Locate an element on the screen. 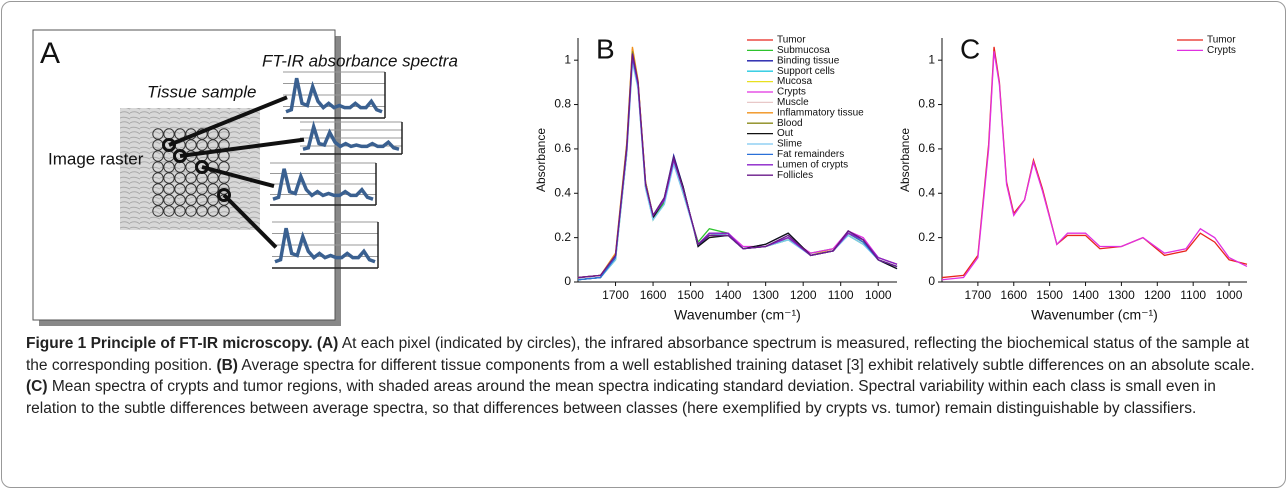  y-tick-label: 1 is located at coordinates (931, 59).